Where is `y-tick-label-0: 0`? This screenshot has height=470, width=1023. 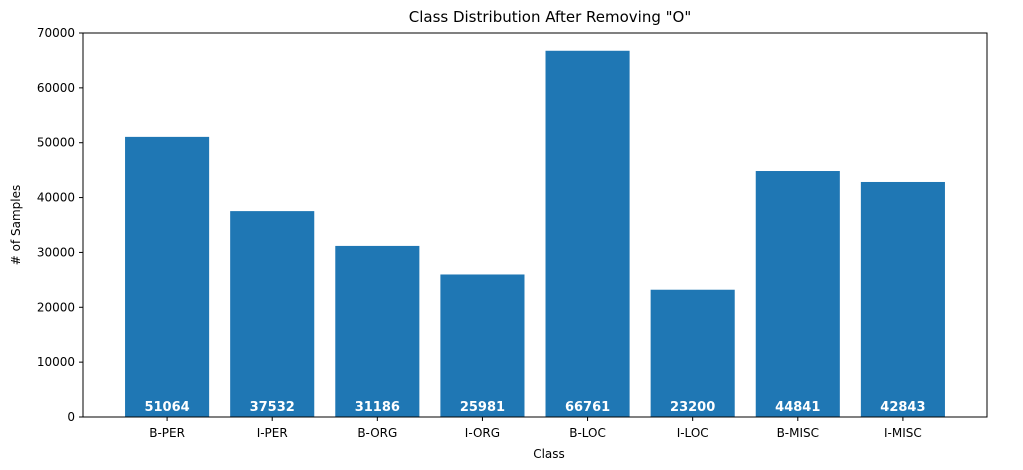
y-tick-label-0: 0 is located at coordinates (71, 417).